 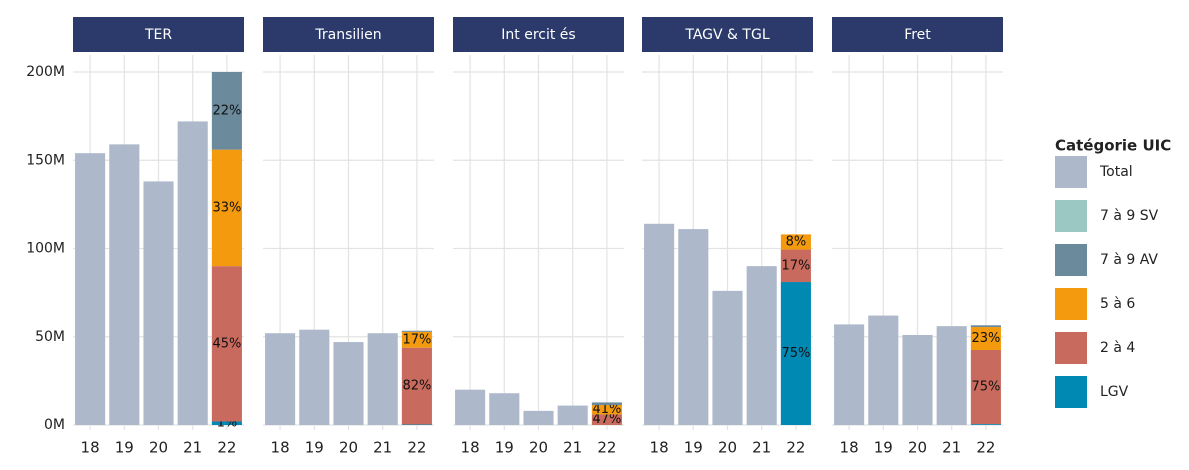 I want to click on y-tick-label: 50M, so click(x=50, y=337).